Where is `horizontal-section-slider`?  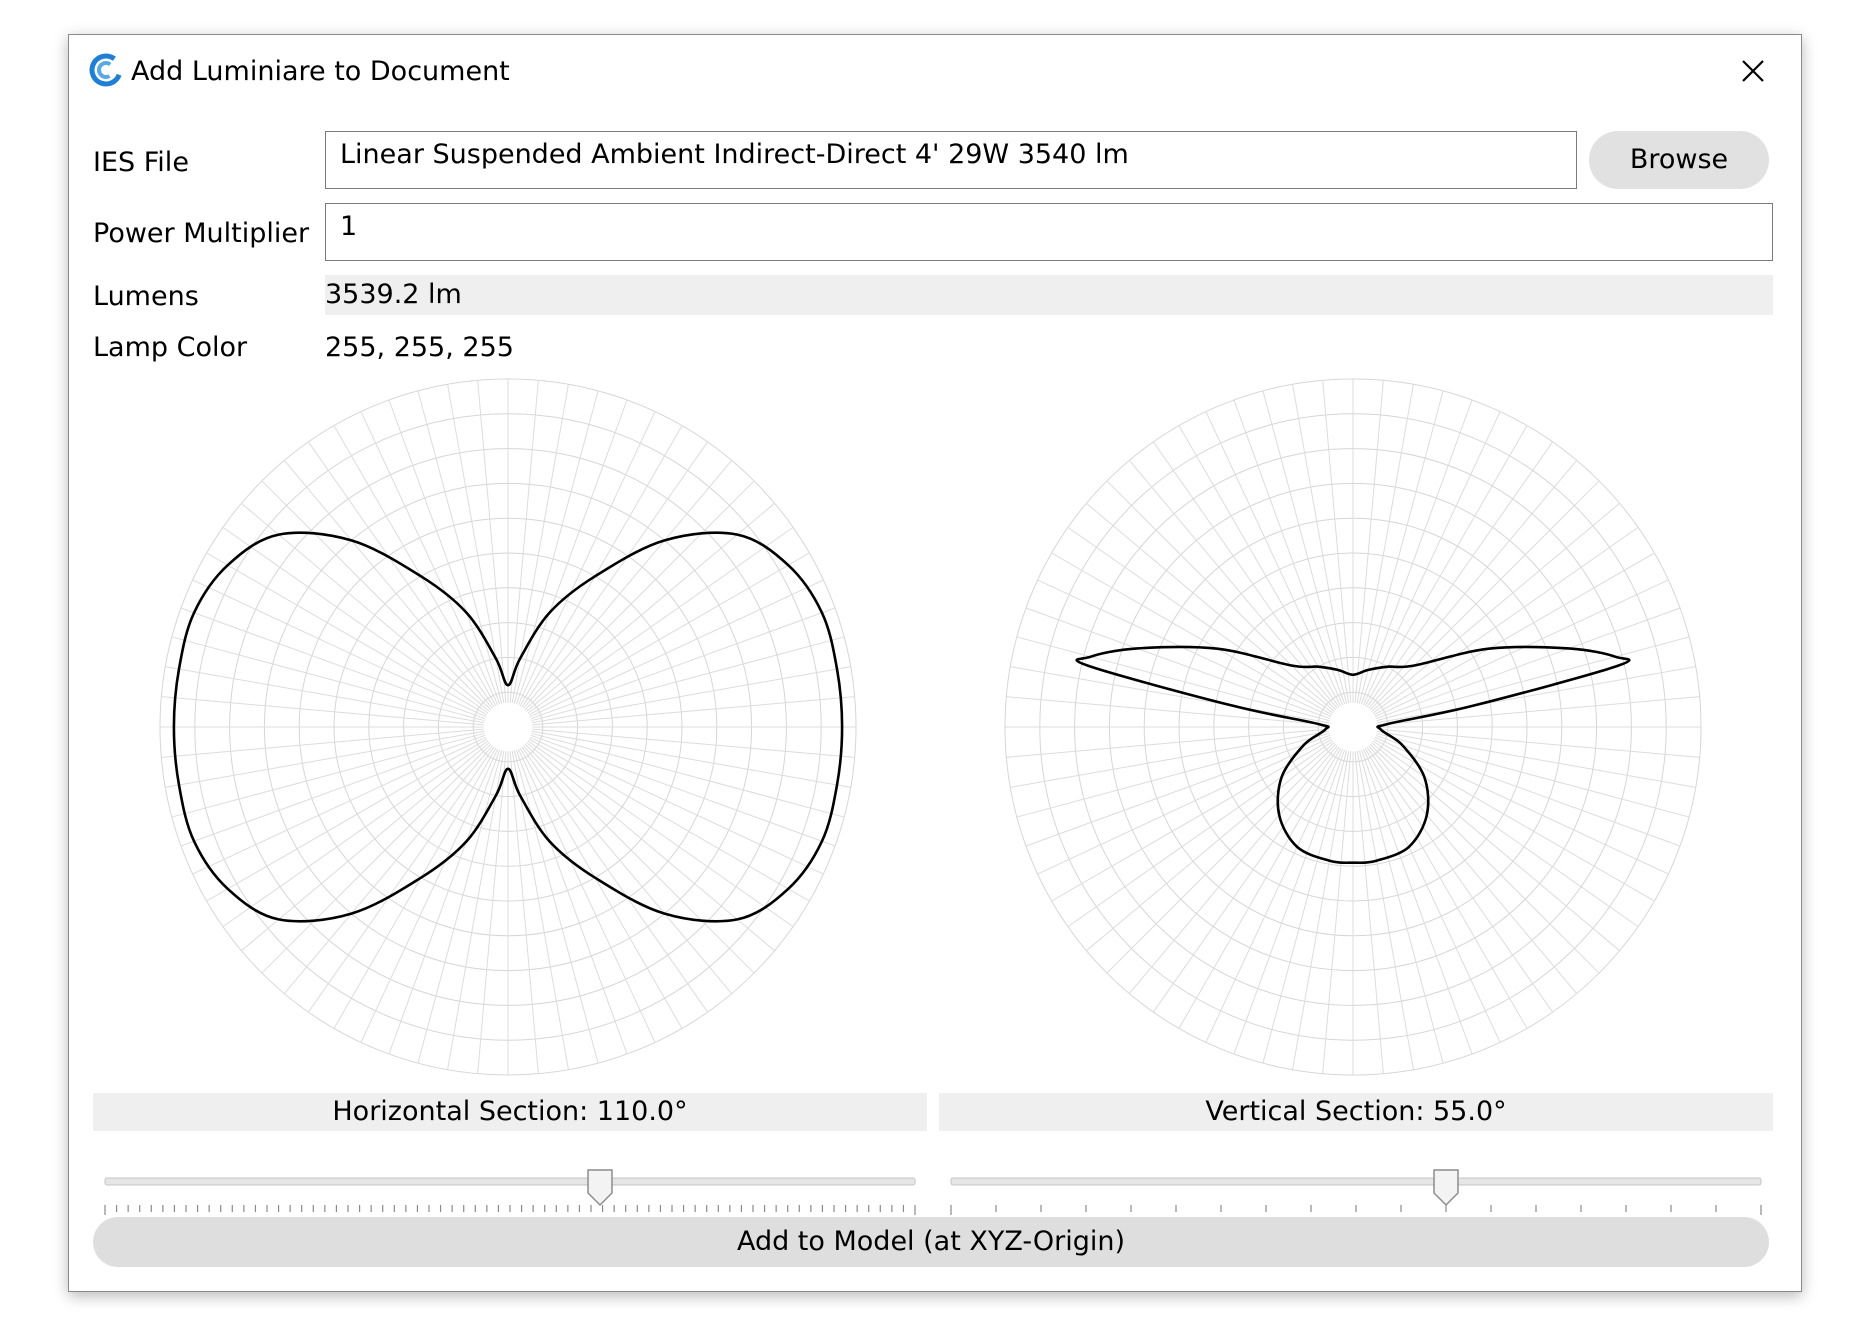 horizontal-section-slider is located at coordinates (510, 1192).